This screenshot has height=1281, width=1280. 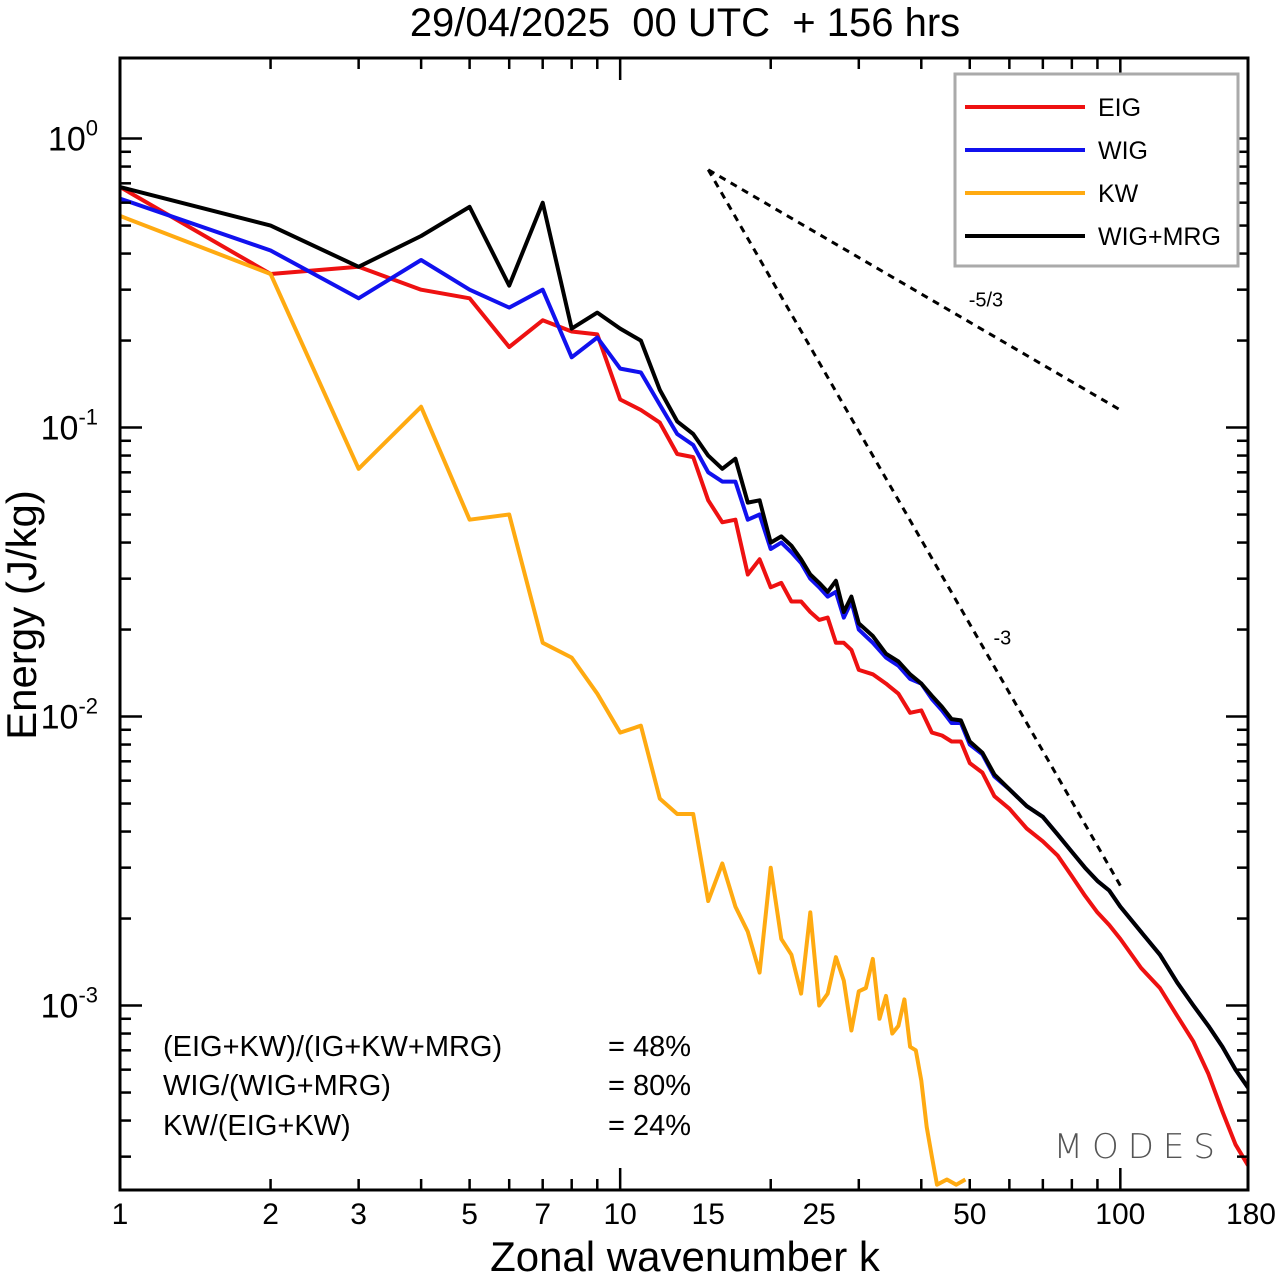 What do you see at coordinates (257, 1126) in the screenshot?
I see `annotation-label-kw: KW/(EIG+KW)` at bounding box center [257, 1126].